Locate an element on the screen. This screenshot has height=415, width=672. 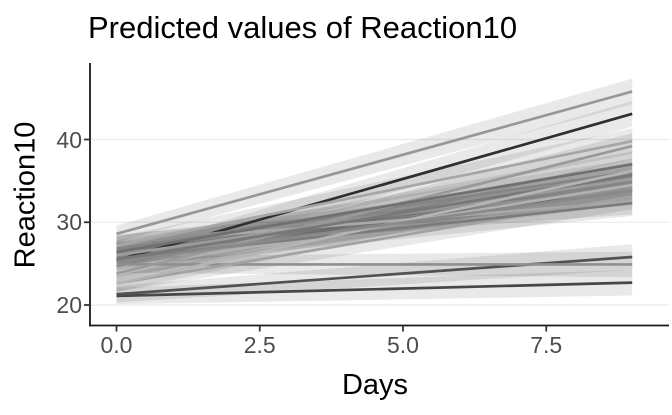
x-tick-label-3: 7.5 is located at coordinates (546, 345).